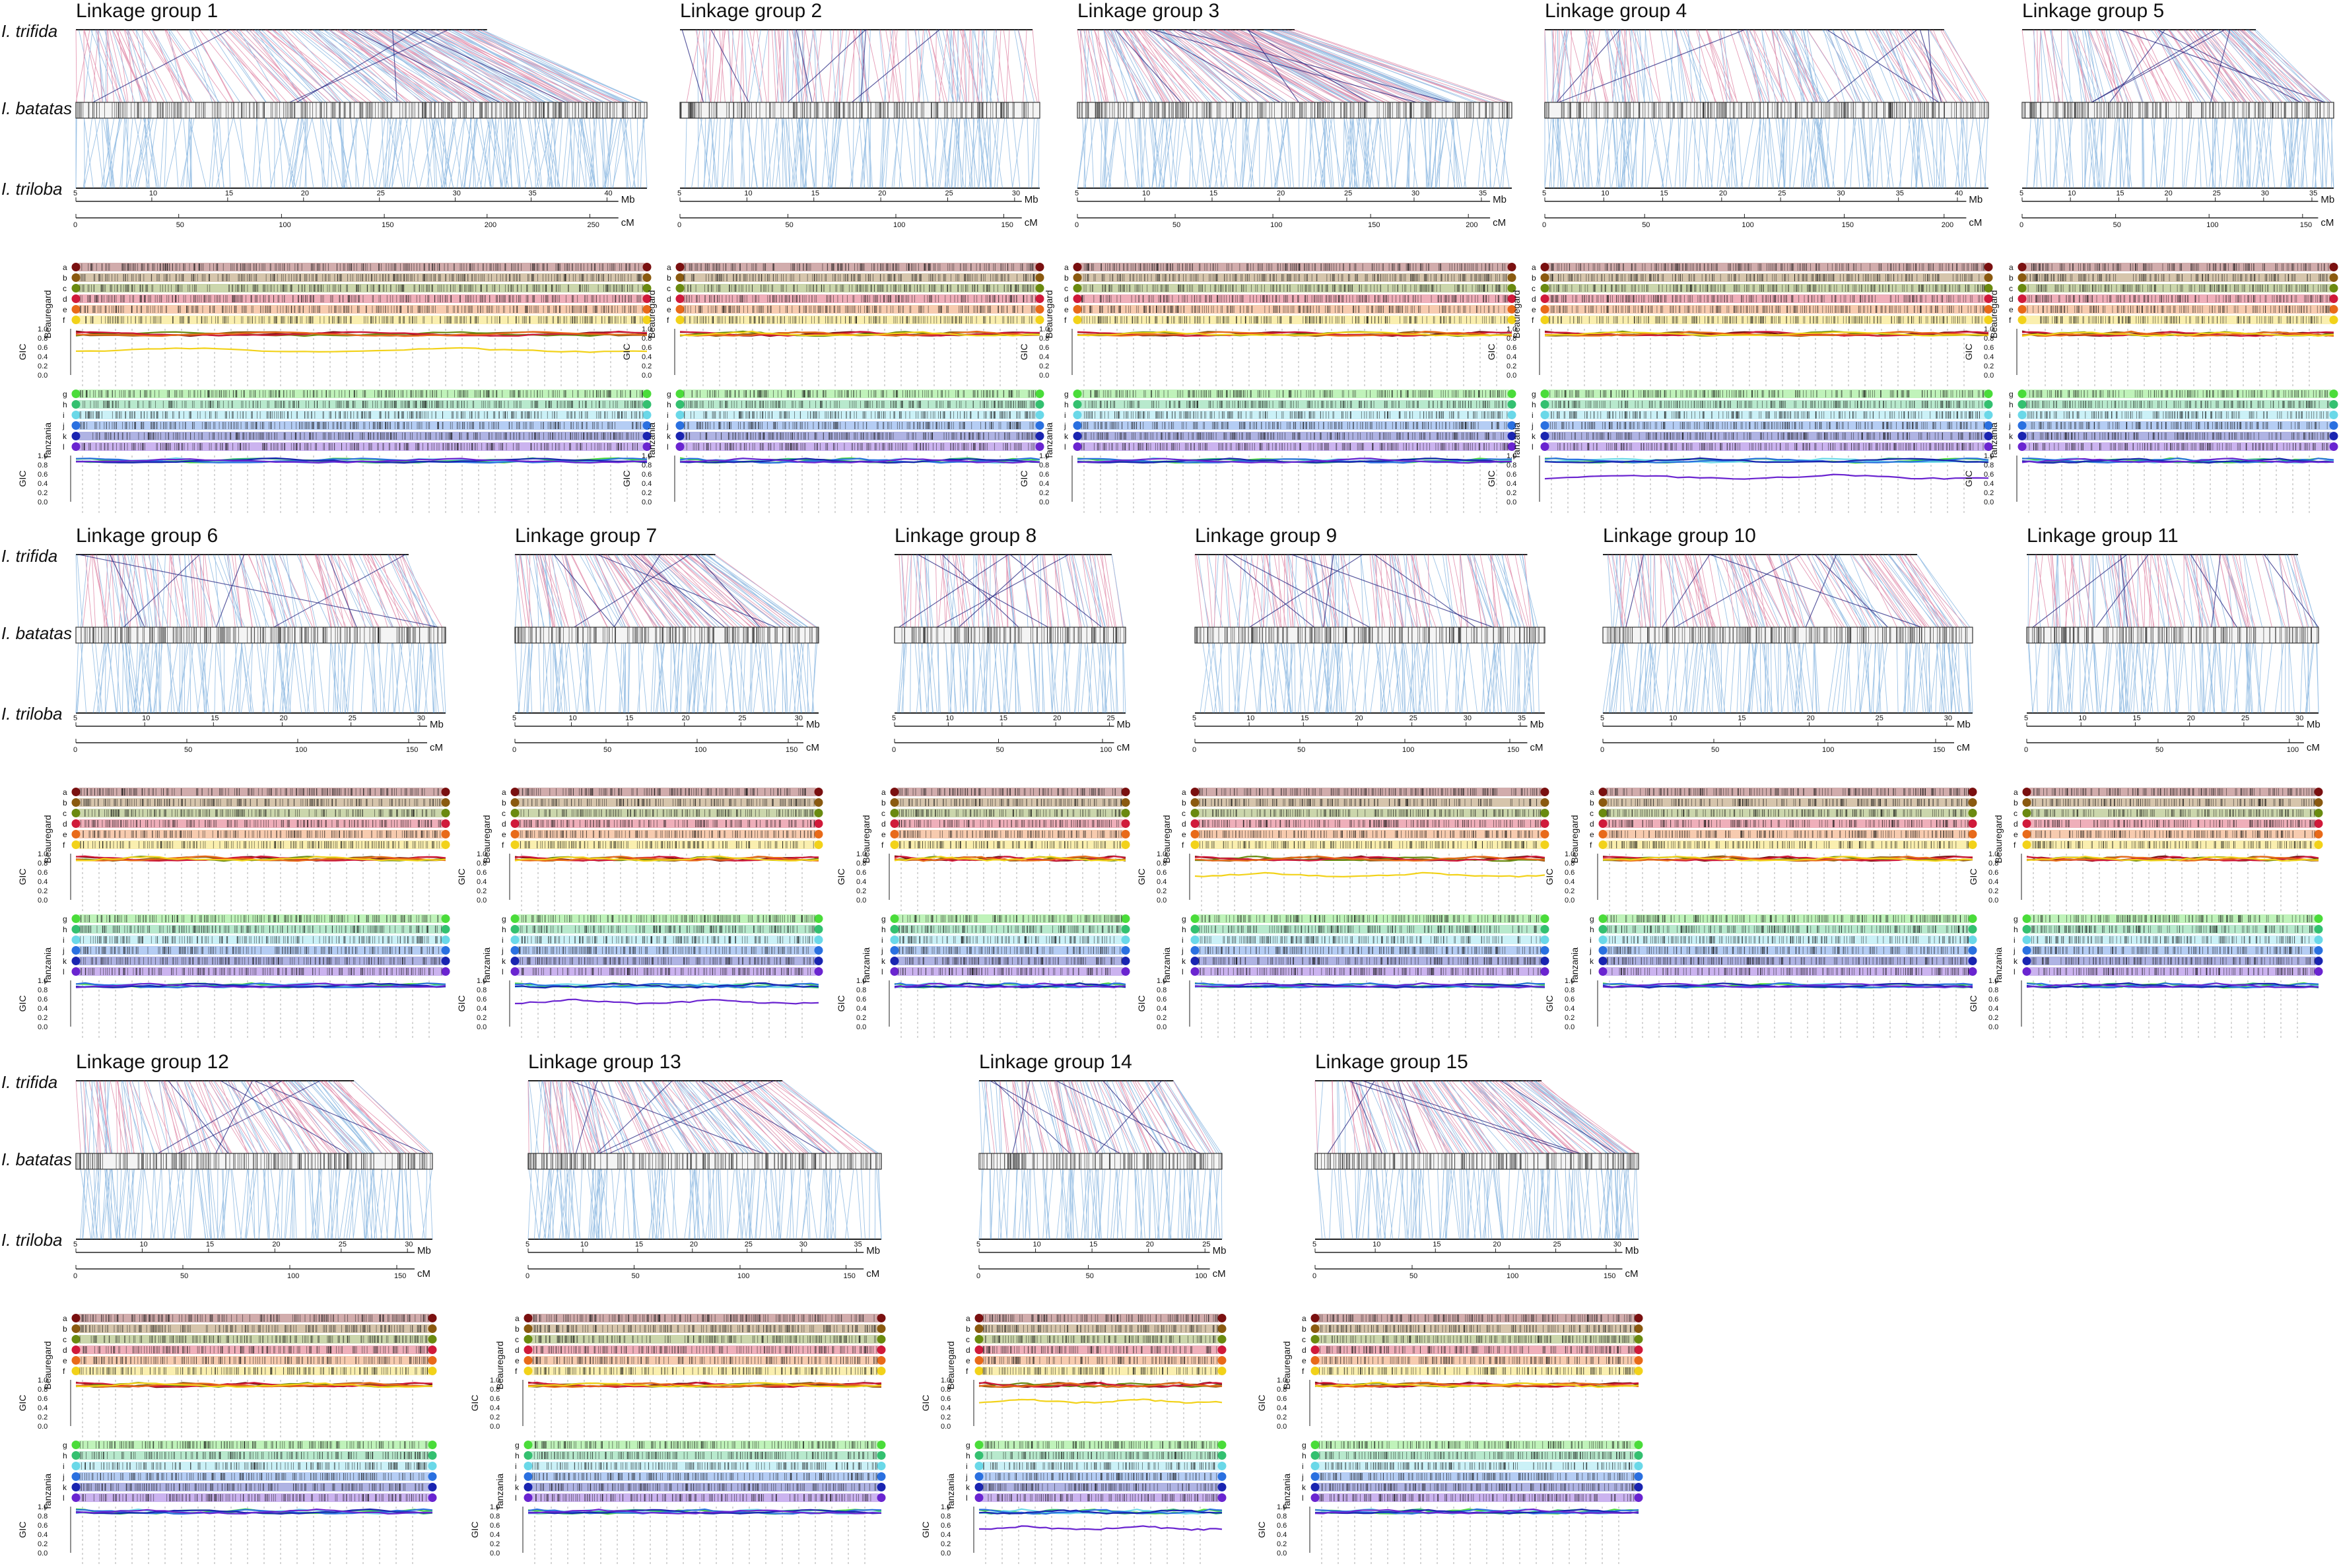 The width and height of the screenshot is (2339, 1568). What do you see at coordinates (669, 267) in the screenshot?
I see `homolog-label: a` at bounding box center [669, 267].